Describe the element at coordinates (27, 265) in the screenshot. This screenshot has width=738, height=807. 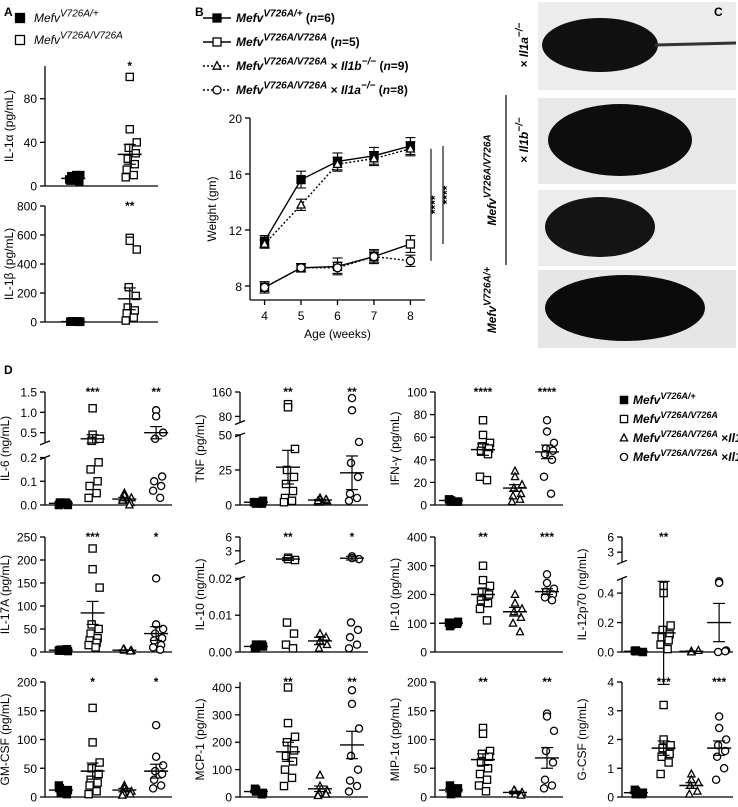
I see `y-tick-label: 400` at that location.